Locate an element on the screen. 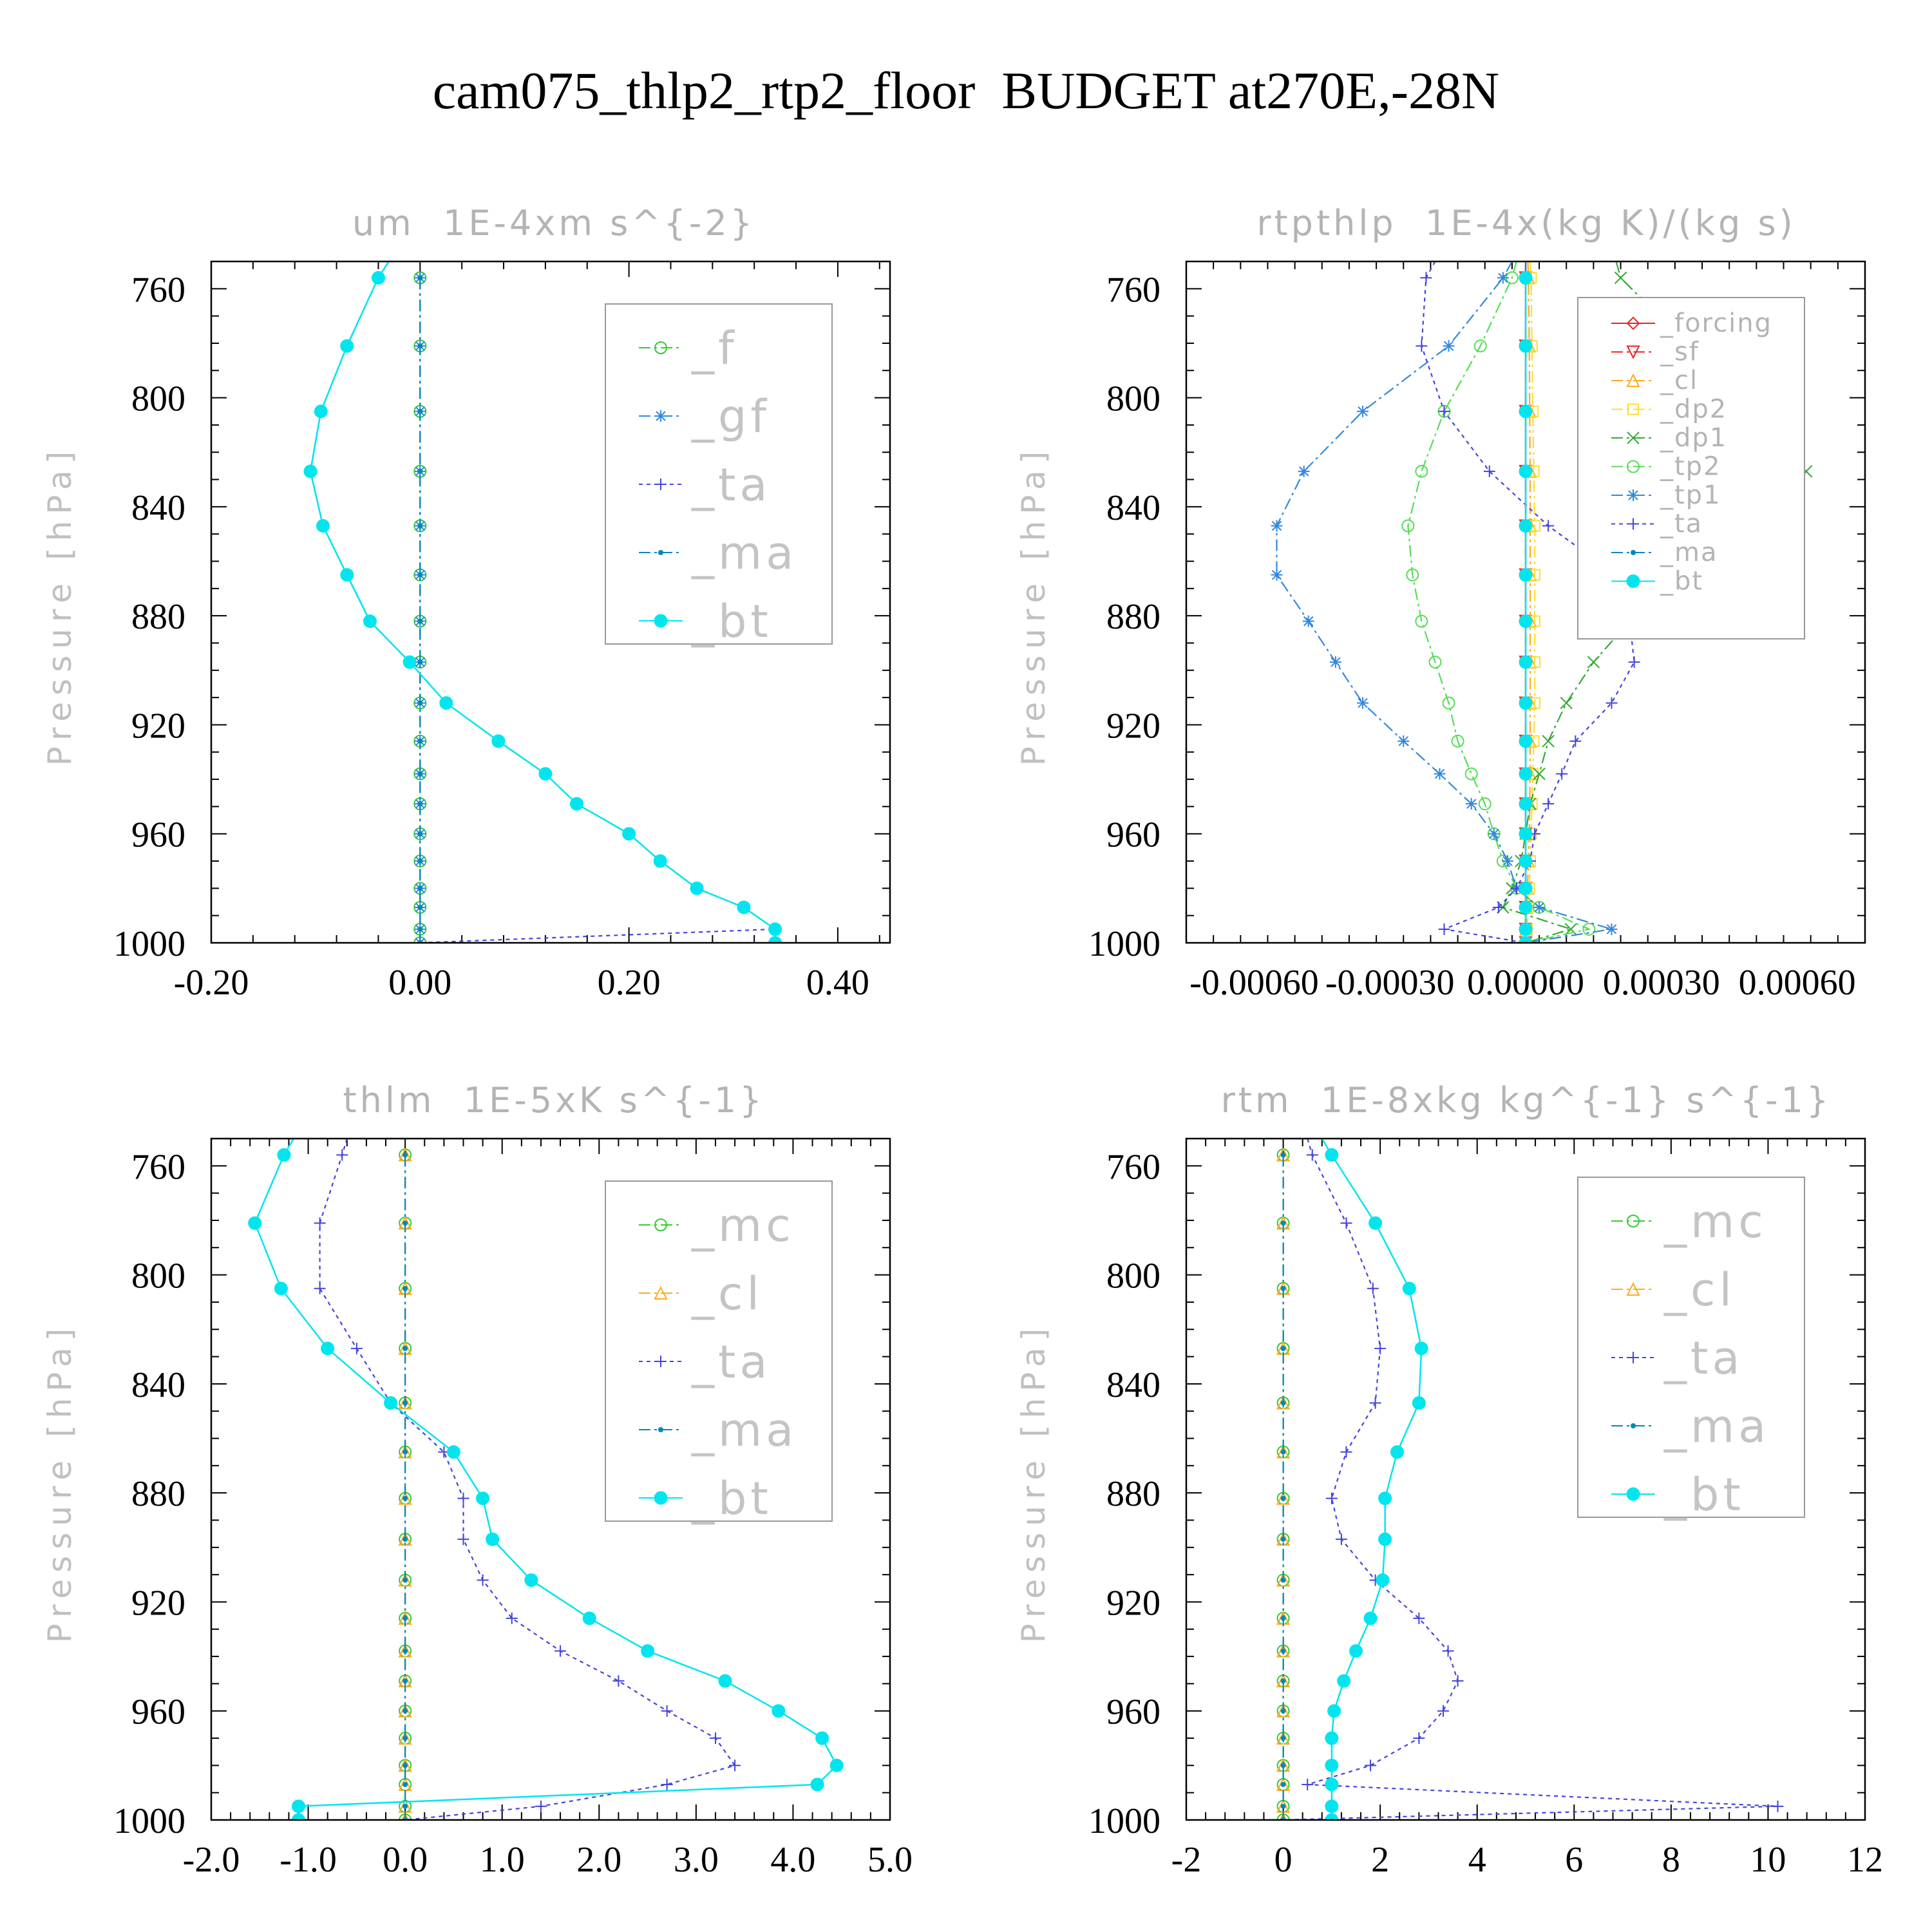 The width and height of the screenshot is (1932, 1932). series-bt-line is located at coordinates (1372, 1479).